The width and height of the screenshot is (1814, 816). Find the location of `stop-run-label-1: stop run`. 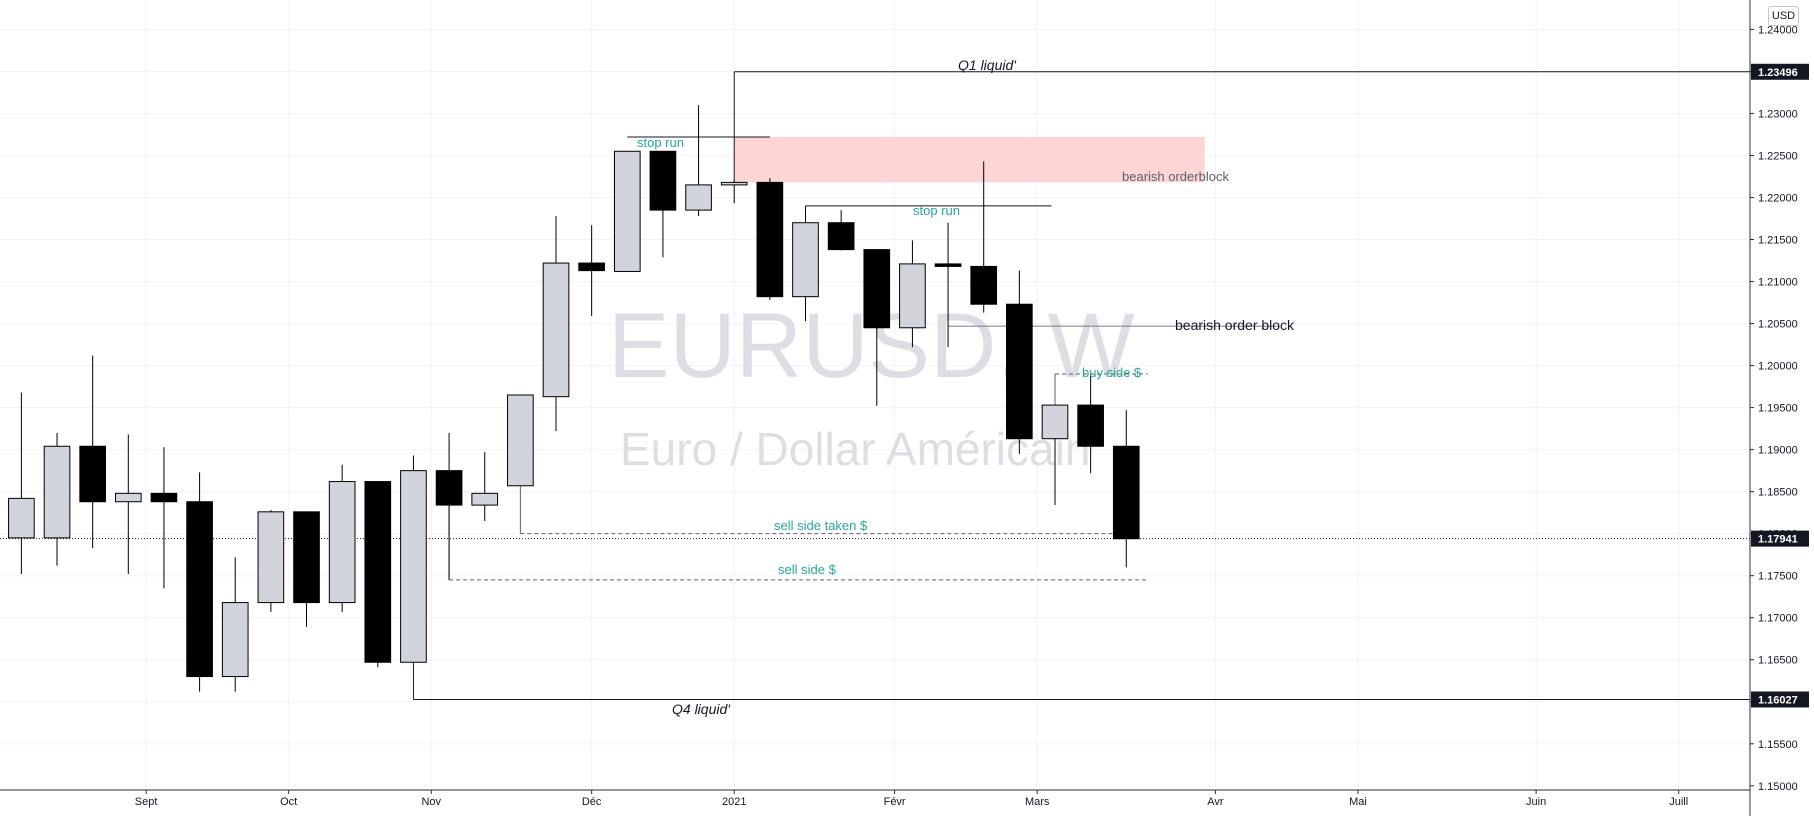

stop-run-label-1: stop run is located at coordinates (660, 142).